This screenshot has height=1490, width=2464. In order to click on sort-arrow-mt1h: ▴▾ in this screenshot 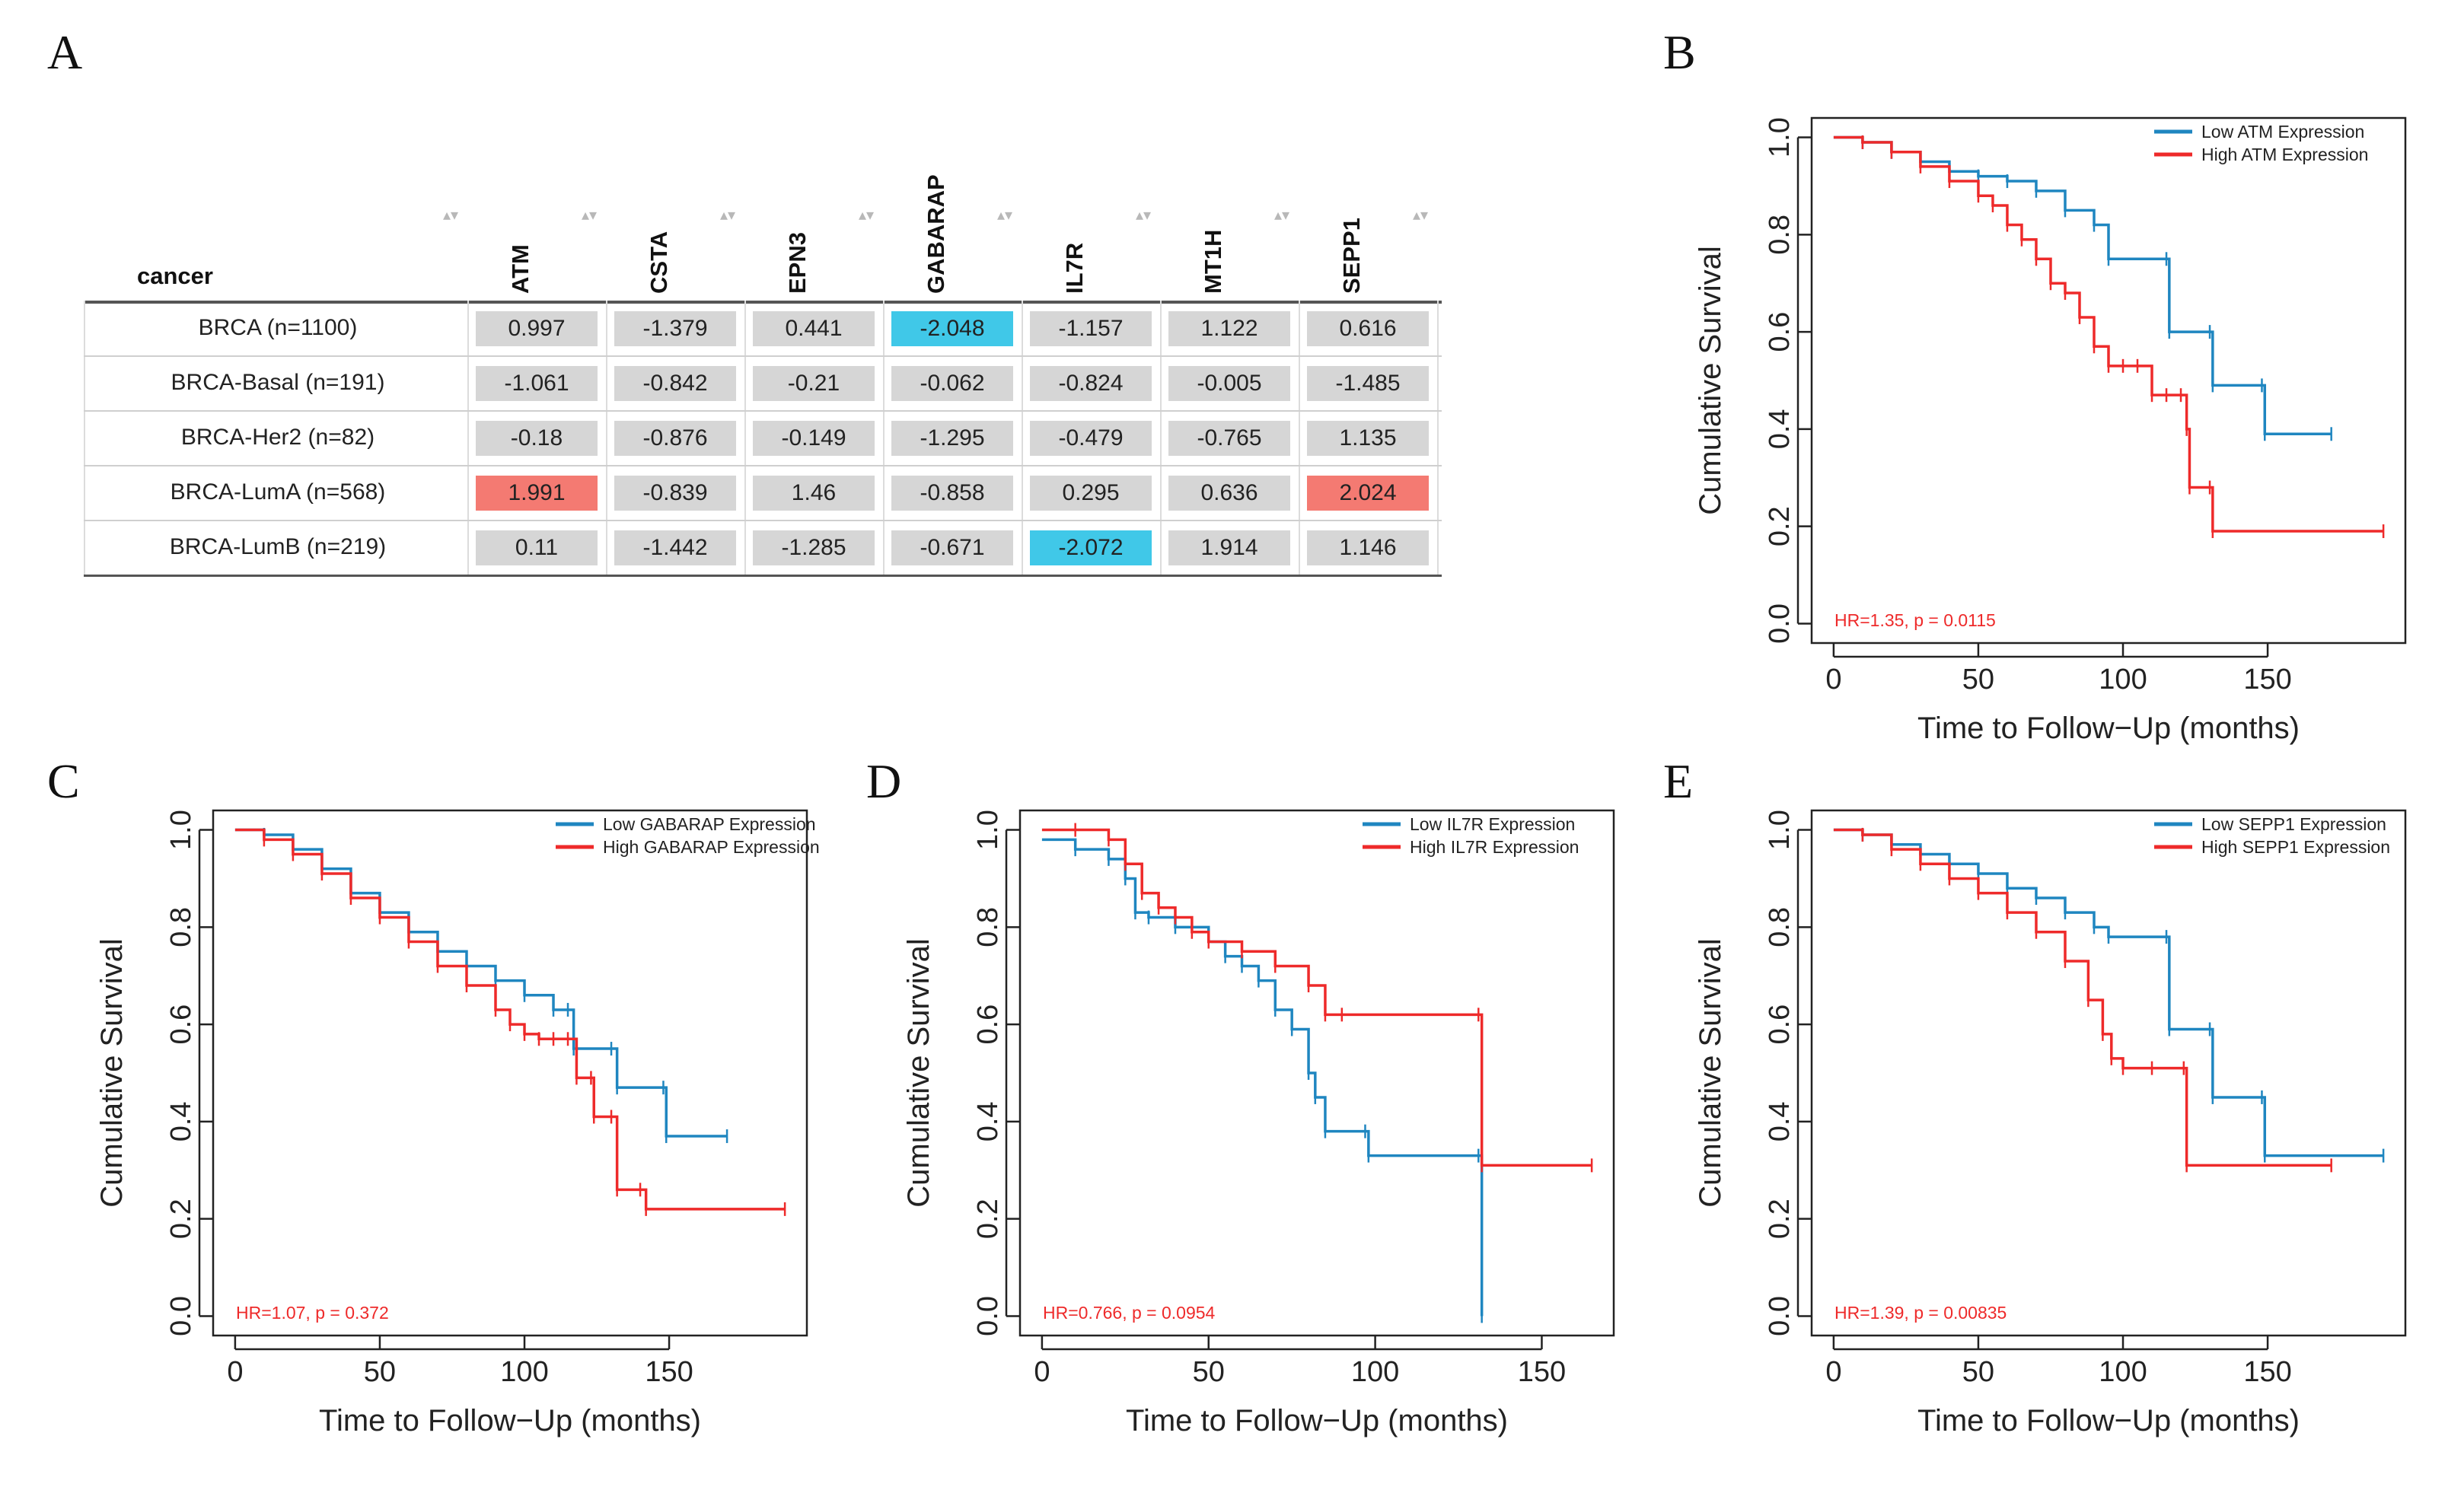, I will do `click(1282, 215)`.